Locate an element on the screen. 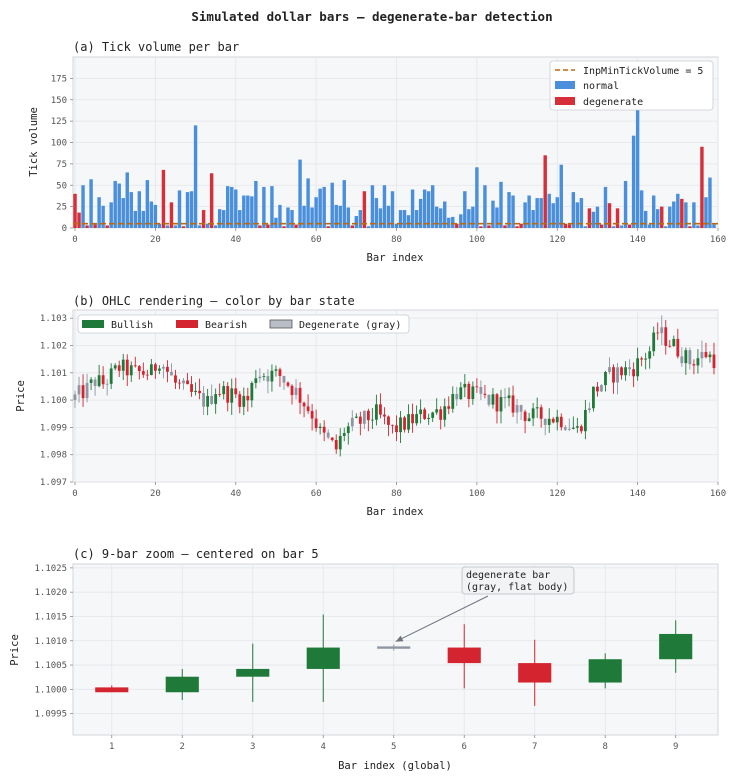 The image size is (737, 780). panel-b-xtick-label: 40 is located at coordinates (235, 494).